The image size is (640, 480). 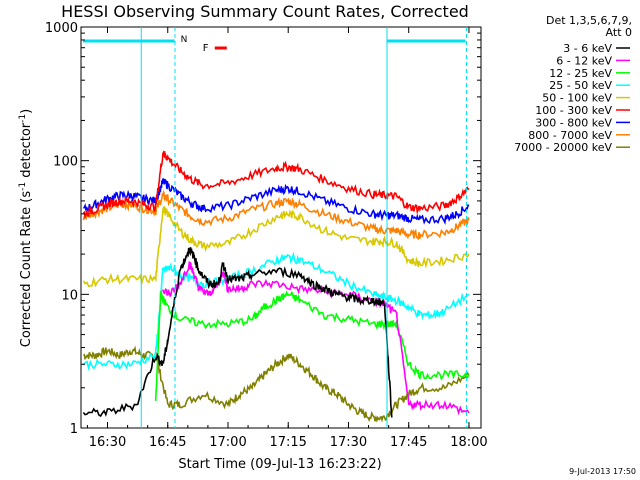 What do you see at coordinates (573, 122) in the screenshot?
I see `legend-label-300-800-kev: 300 - 800 keV` at bounding box center [573, 122].